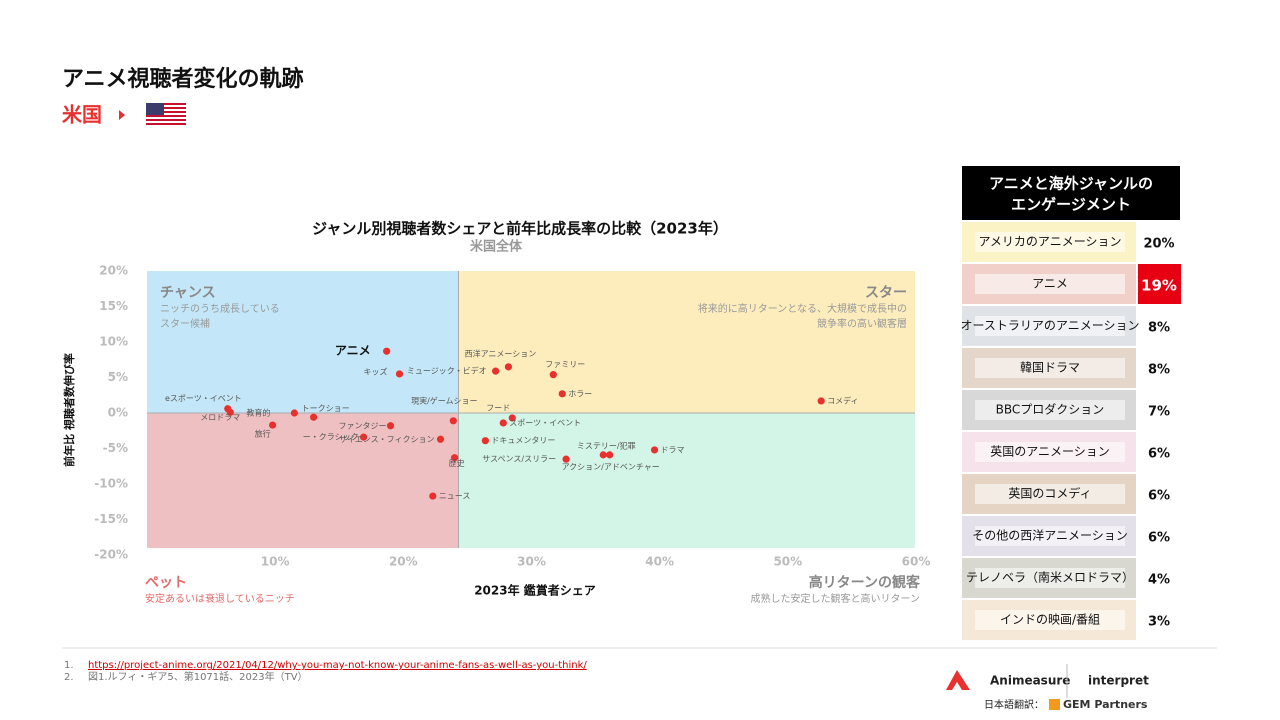  What do you see at coordinates (1158, 244) in the screenshot?
I see `row-value: 20%` at bounding box center [1158, 244].